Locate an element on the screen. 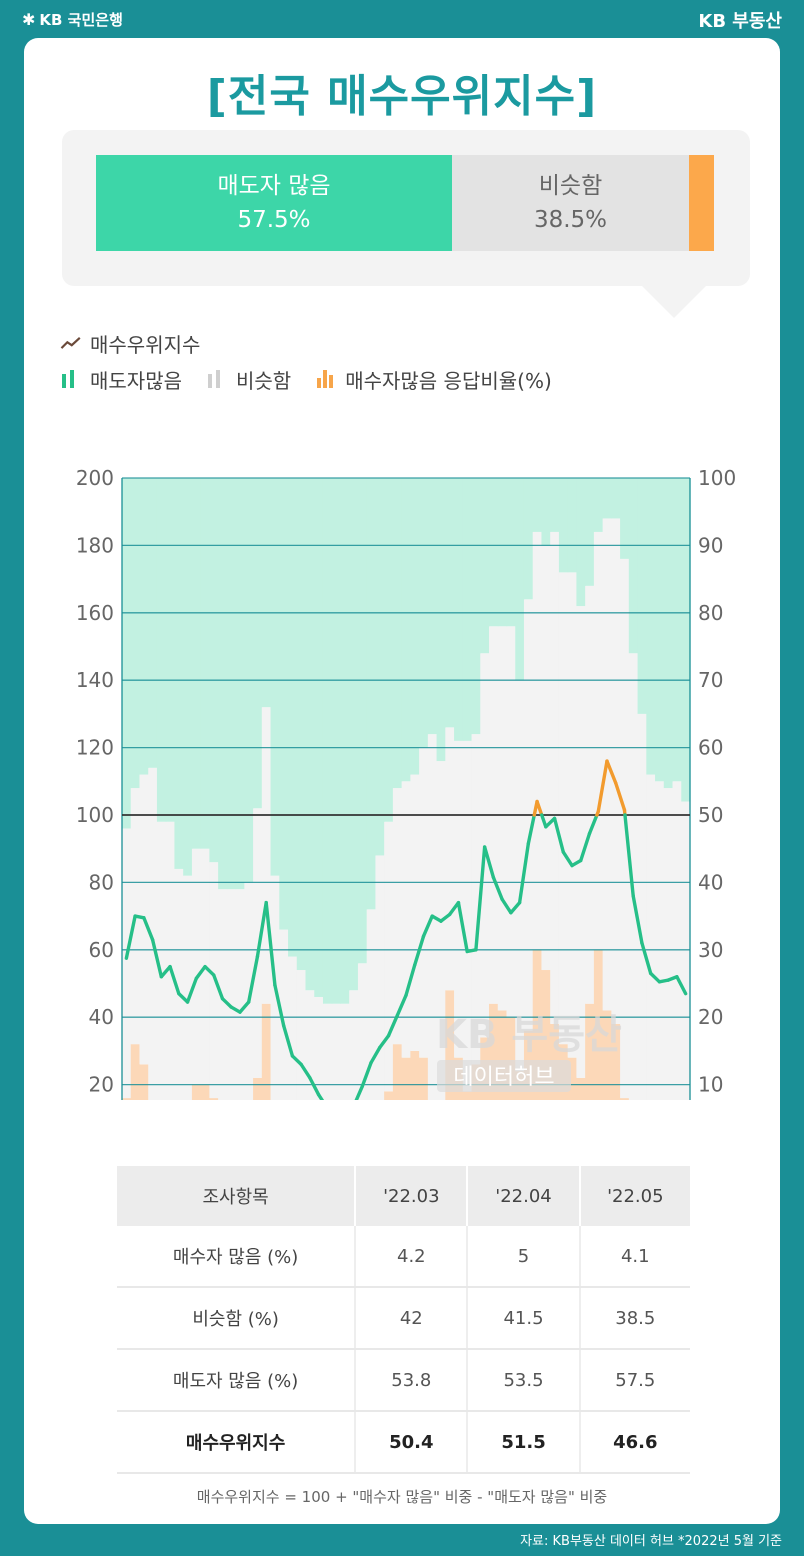 This screenshot has height=1556, width=804. summary-box: 매도자 많음 57.5% 비슷함 38.5% is located at coordinates (406, 208).